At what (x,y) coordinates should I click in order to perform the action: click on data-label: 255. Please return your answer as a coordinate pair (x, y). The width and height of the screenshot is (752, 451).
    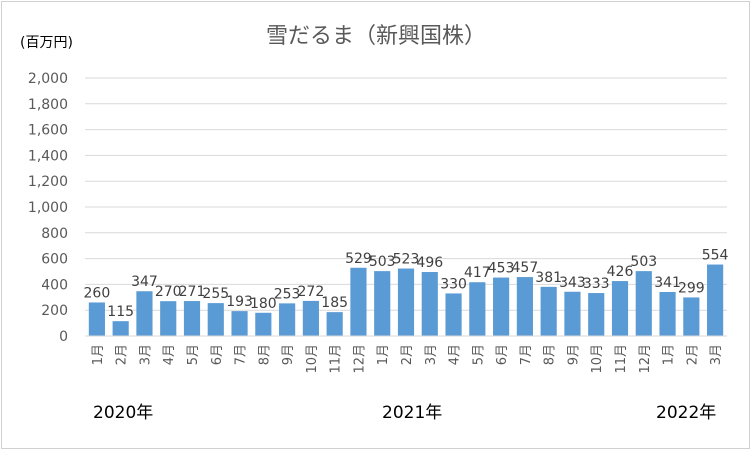
    Looking at the image, I should click on (215, 294).